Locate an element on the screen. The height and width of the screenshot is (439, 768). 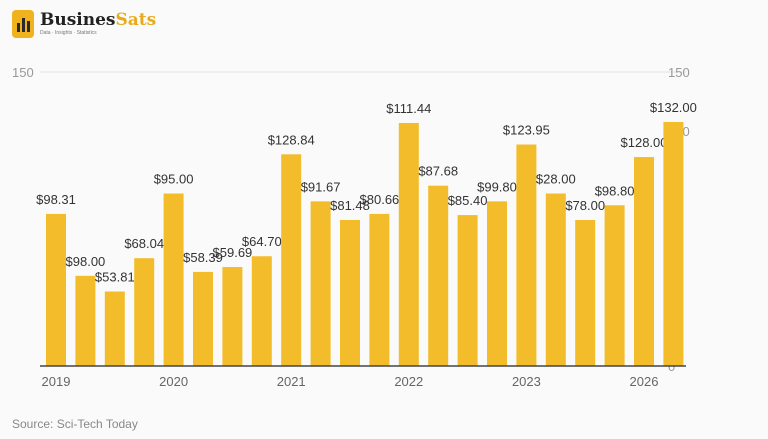
data-label: $53.81 is located at coordinates (115, 277).